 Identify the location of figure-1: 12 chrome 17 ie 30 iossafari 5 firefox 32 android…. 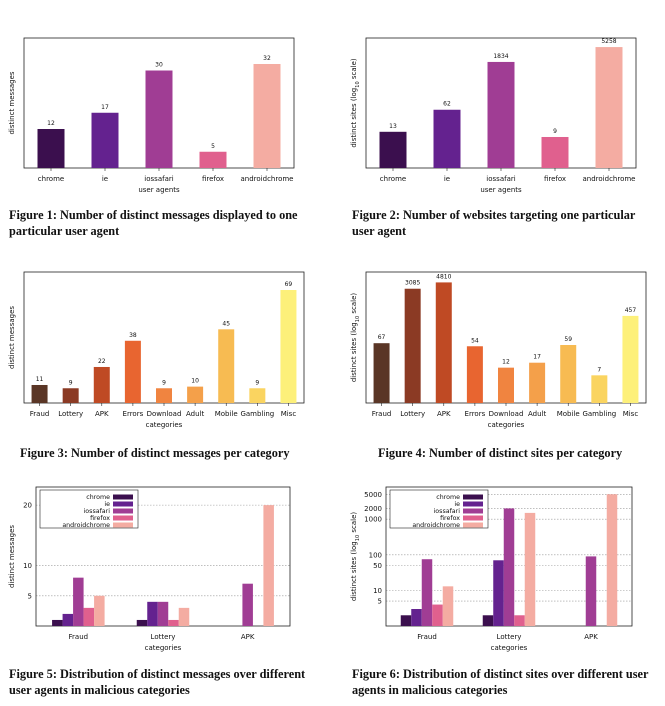
(161, 111).